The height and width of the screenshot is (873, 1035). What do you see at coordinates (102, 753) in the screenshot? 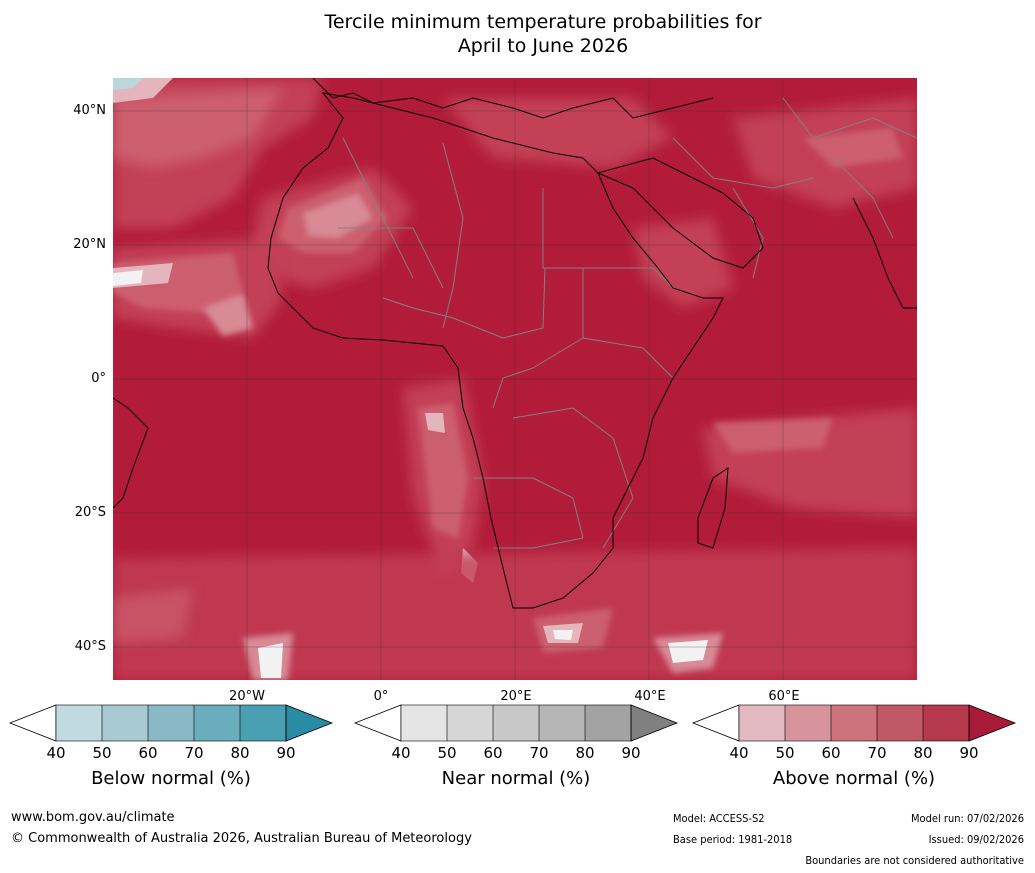
I see `legend-below-tick: 50` at bounding box center [102, 753].